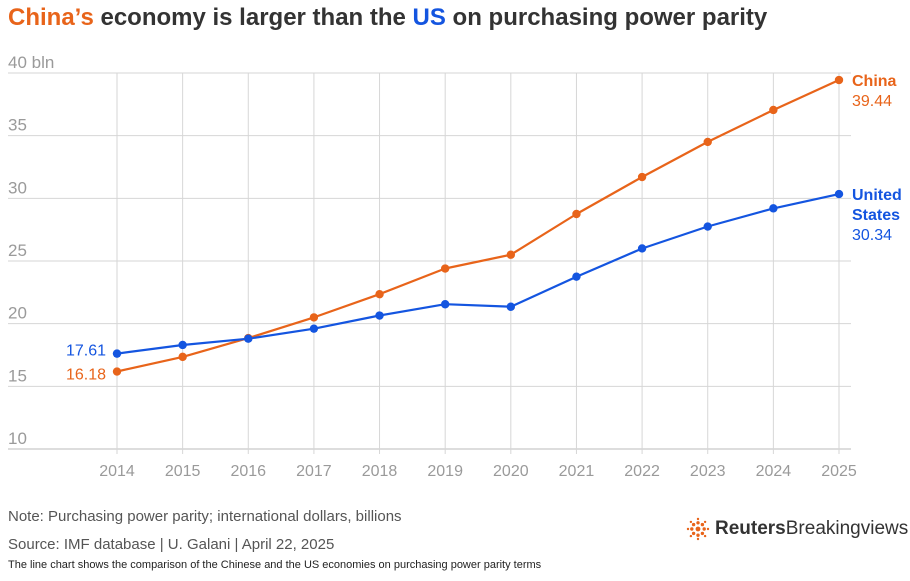 This screenshot has height=581, width=910. What do you see at coordinates (183, 471) in the screenshot?
I see `x-tick-label: 2015` at bounding box center [183, 471].